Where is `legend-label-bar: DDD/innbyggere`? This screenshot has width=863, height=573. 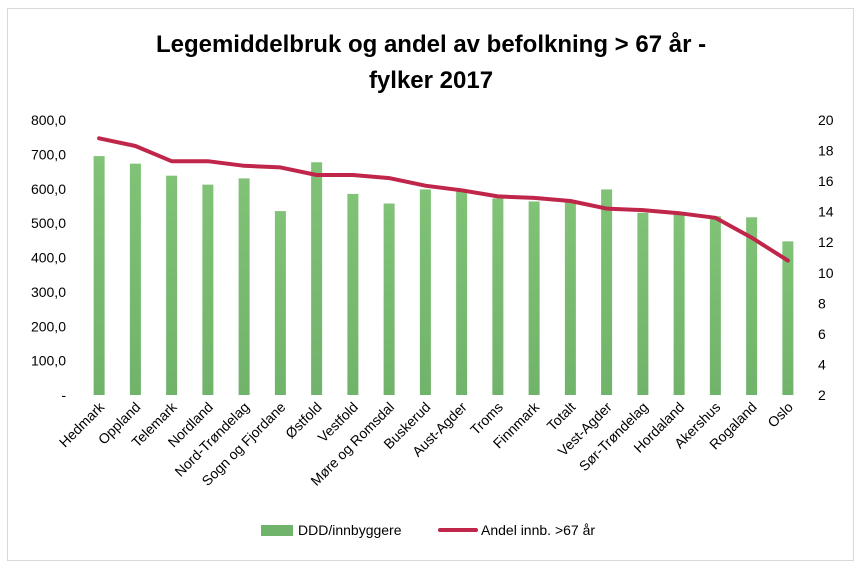
legend-label-bar: DDD/innbyggere is located at coordinates (350, 530).